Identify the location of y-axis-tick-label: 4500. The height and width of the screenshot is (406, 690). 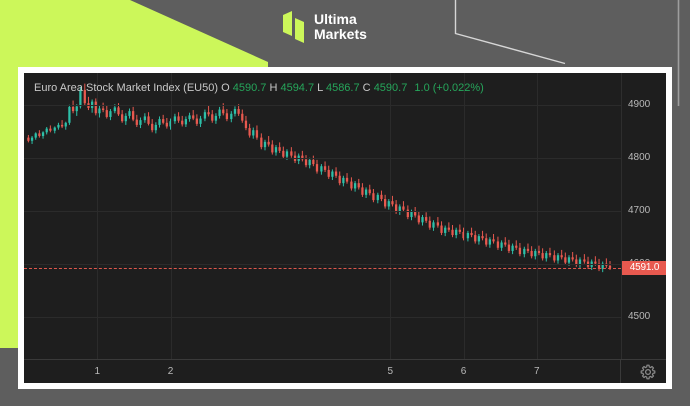
(639, 316).